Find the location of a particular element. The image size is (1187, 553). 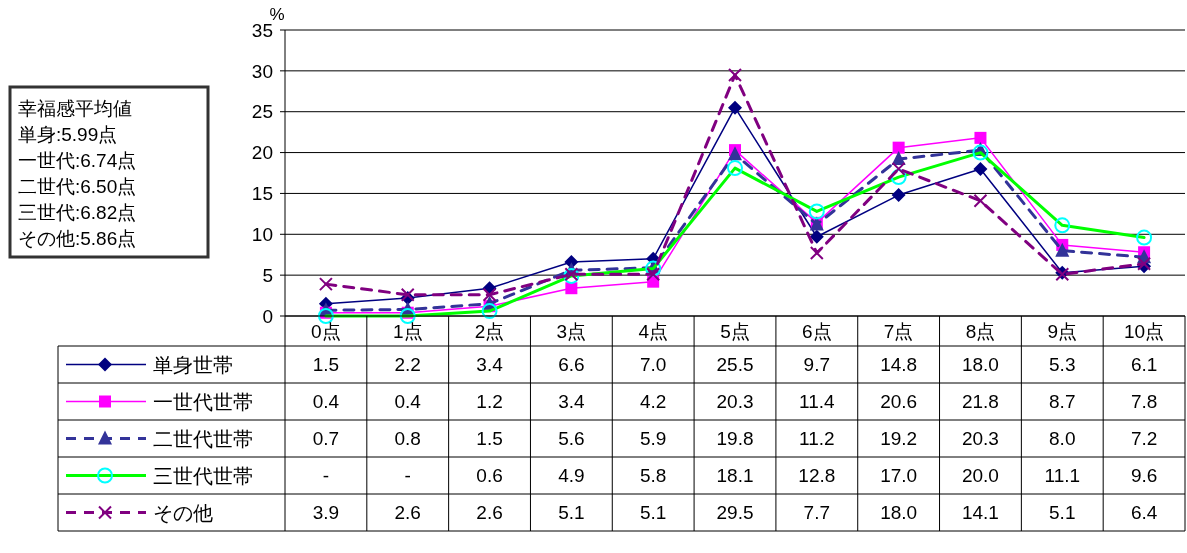

data-label: 0.6 is located at coordinates (489, 476).